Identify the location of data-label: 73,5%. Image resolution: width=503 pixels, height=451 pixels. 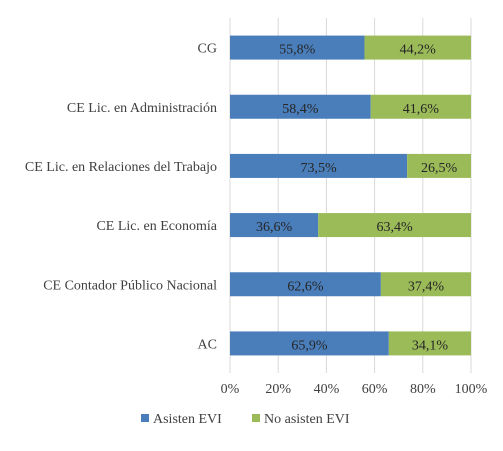
(318, 168).